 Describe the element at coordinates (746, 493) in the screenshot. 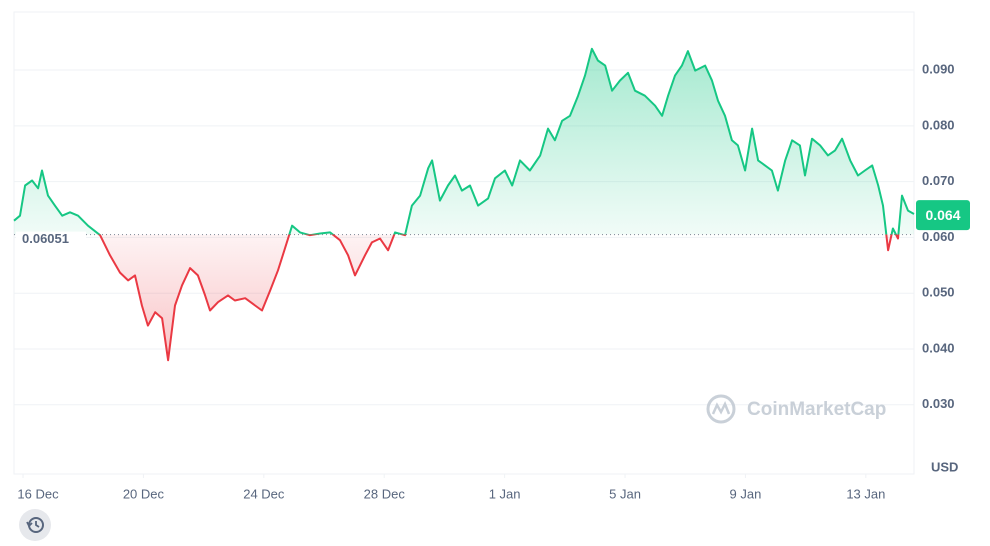

I see `x-tick-label: 9 Jan` at that location.